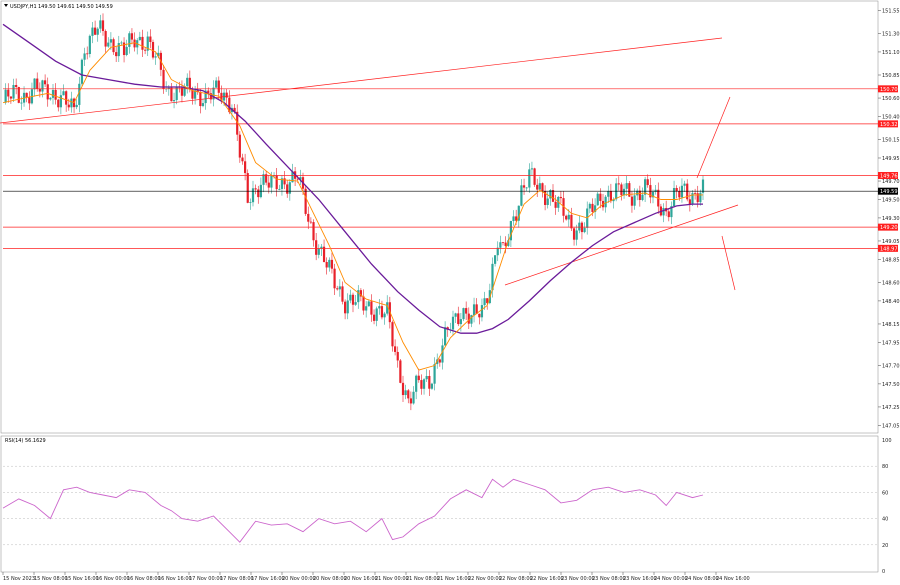 This screenshot has width=900, height=585. What do you see at coordinates (883, 572) in the screenshot?
I see `rsi-tick-label: 0` at bounding box center [883, 572].